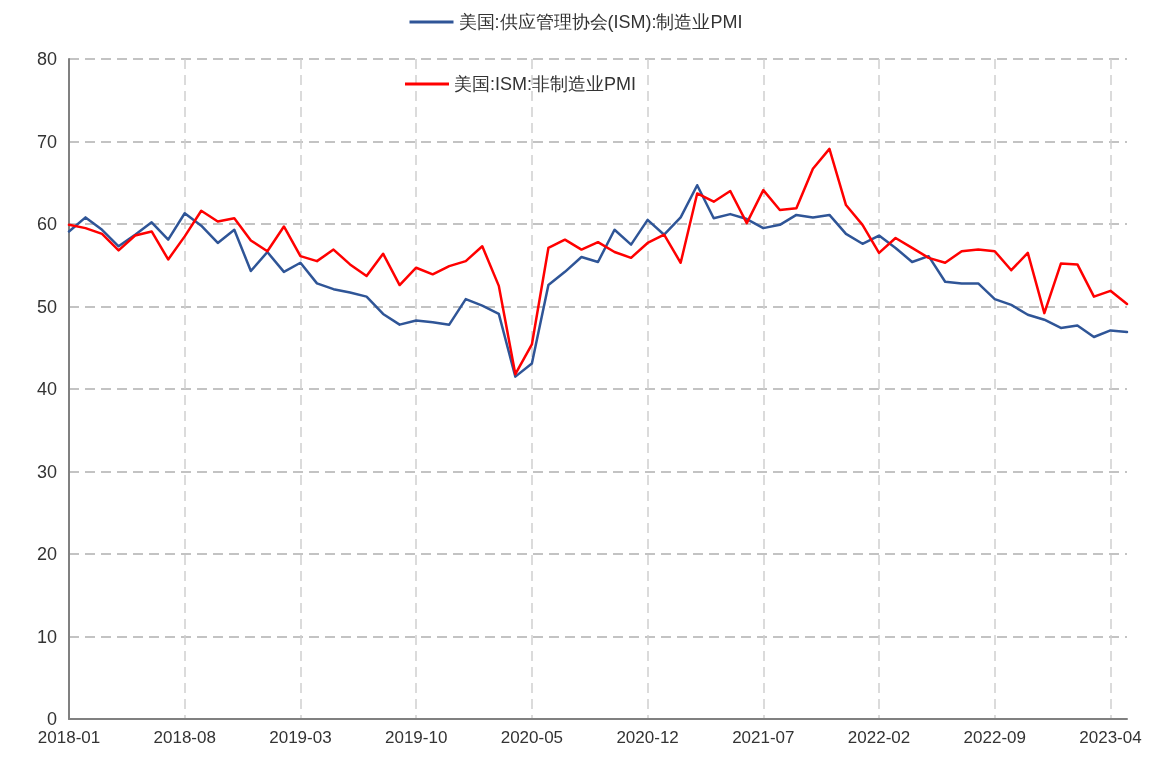 This screenshot has width=1152, height=763. What do you see at coordinates (994, 737) in the screenshot?
I see `x-tick-label: 2022-09` at bounding box center [994, 737].